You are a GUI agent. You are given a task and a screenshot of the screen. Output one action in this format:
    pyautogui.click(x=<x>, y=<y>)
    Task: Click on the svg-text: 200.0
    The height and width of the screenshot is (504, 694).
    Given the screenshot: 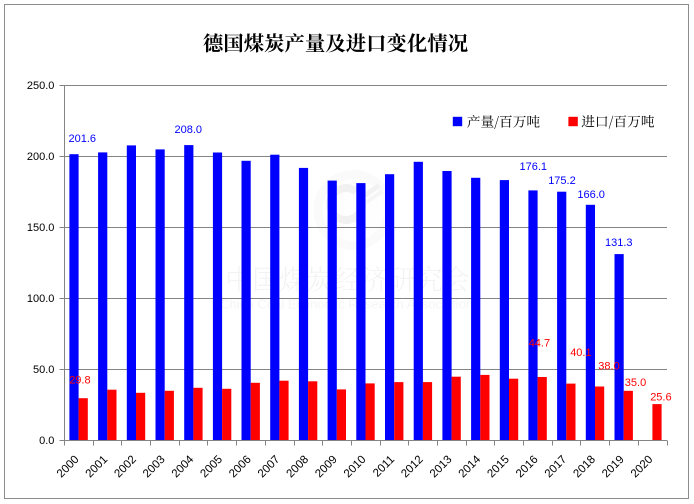 What is the action you would take?
    pyautogui.click(x=41, y=157)
    